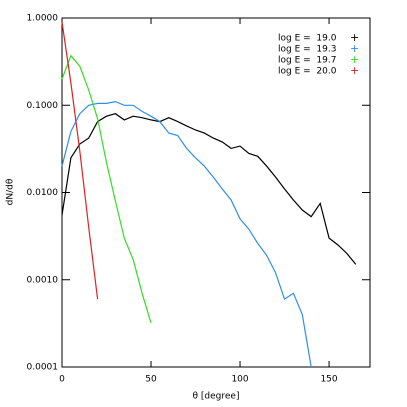 The height and width of the screenshot is (407, 407). Describe the element at coordinates (43, 280) in the screenshot. I see `y-tick-label: 0.0010` at that location.